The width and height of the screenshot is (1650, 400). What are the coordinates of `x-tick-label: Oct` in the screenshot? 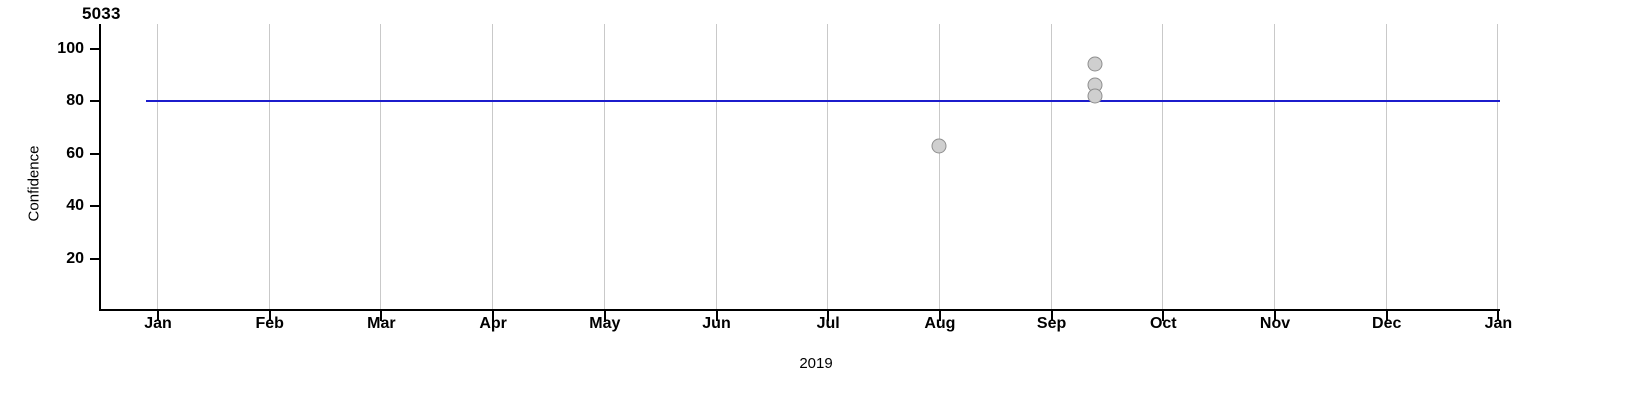 It's located at (1163, 323).